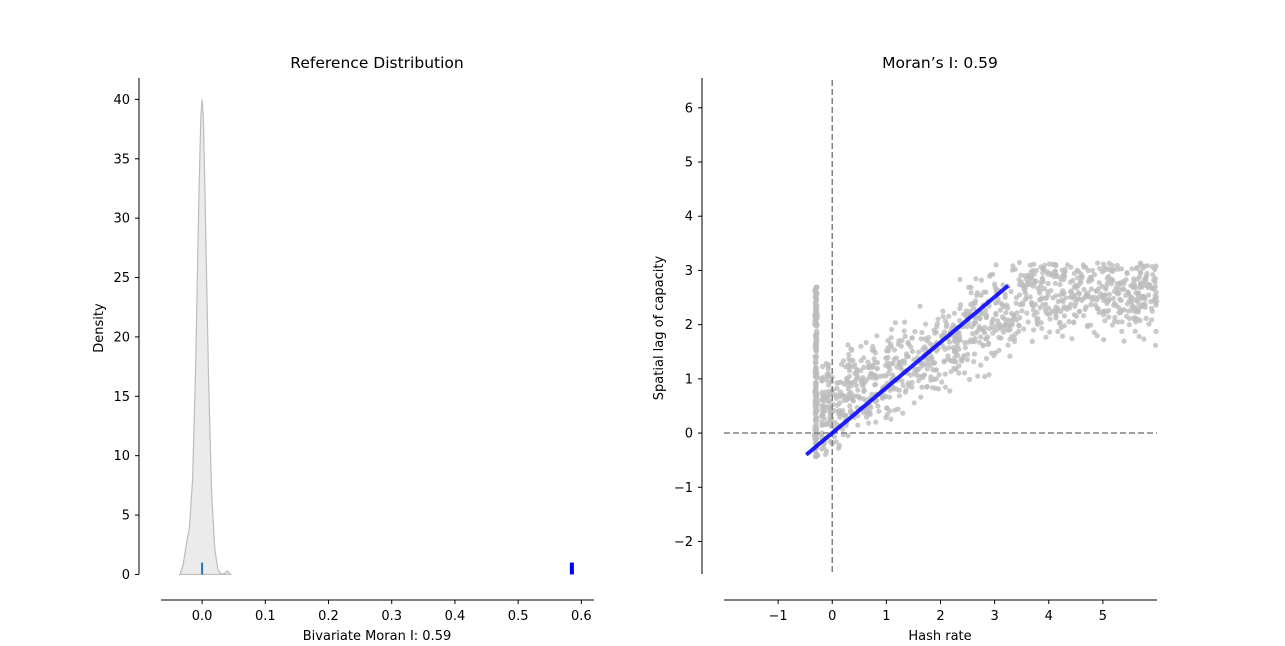  Describe the element at coordinates (1103, 616) in the screenshot. I see `right-x-tick-label: 5` at that location.